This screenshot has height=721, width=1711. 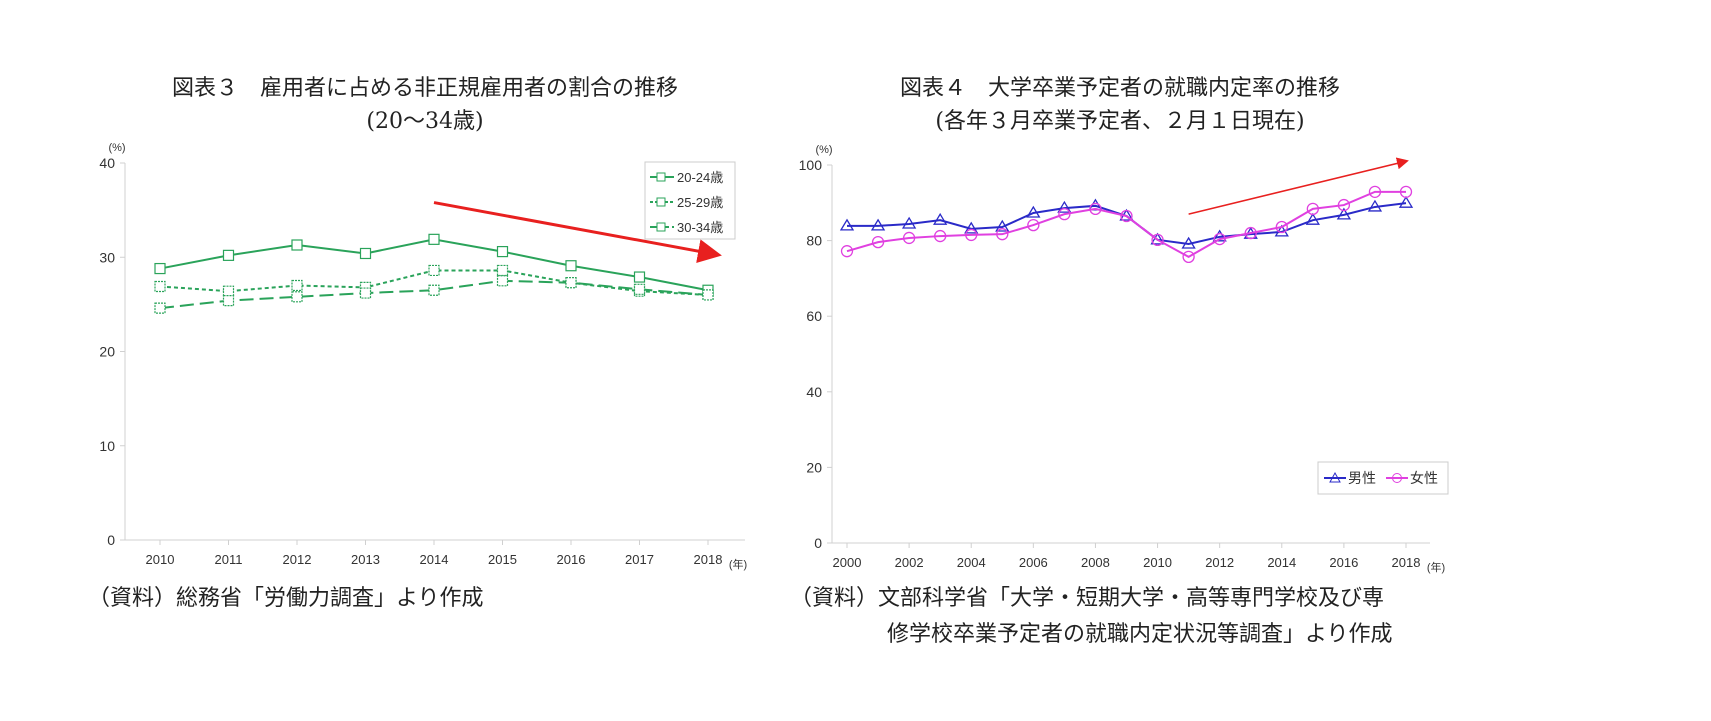 What do you see at coordinates (811, 165) in the screenshot?
I see `chart2-y-tick-label: 100` at bounding box center [811, 165].